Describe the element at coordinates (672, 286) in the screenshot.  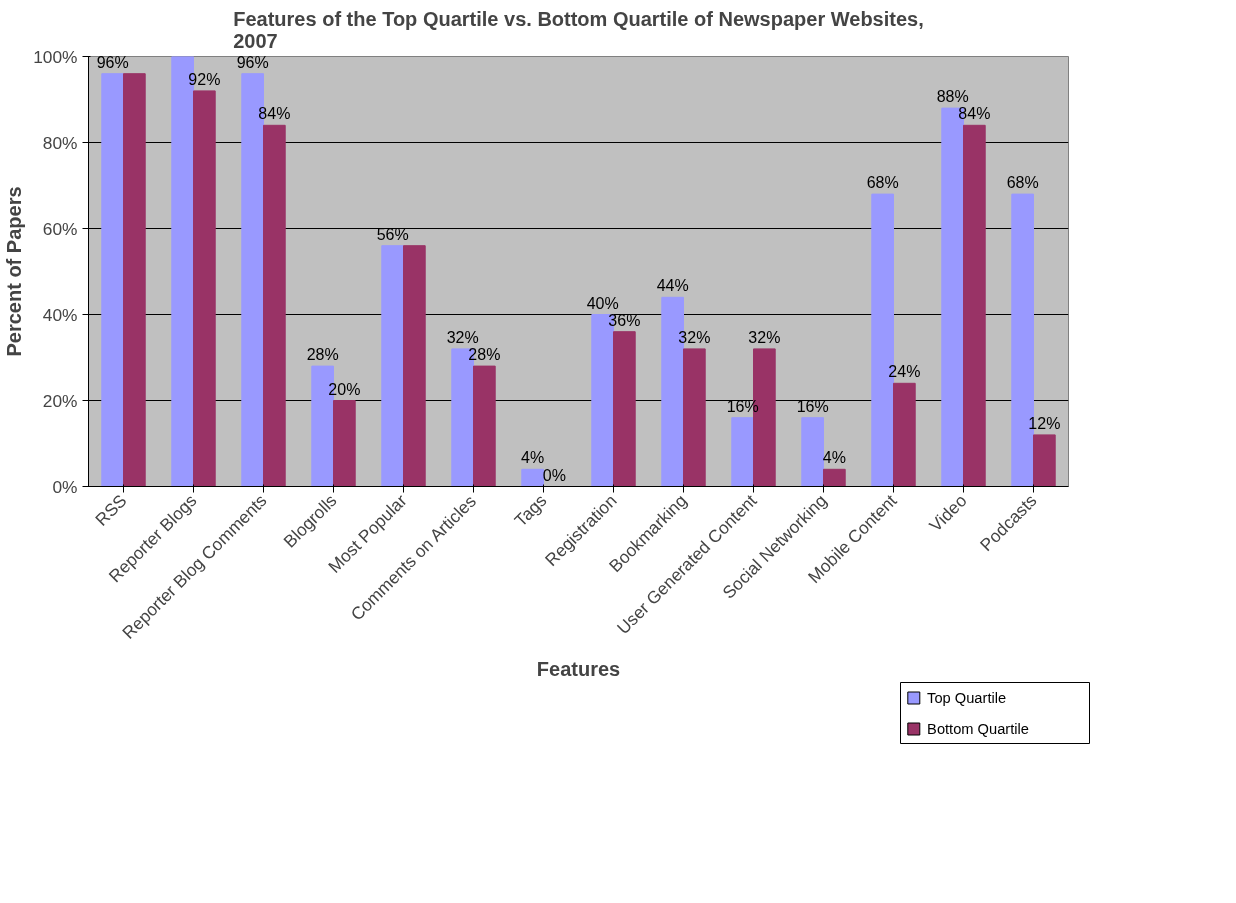
I see `data-label: 44%` at that location.